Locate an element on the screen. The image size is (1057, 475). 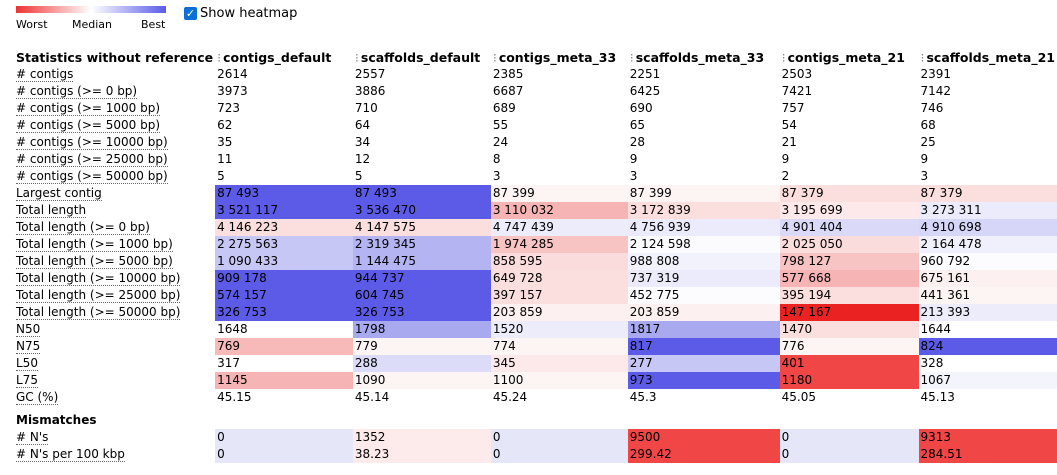
table-cell: 203 859 is located at coordinates (703, 312).